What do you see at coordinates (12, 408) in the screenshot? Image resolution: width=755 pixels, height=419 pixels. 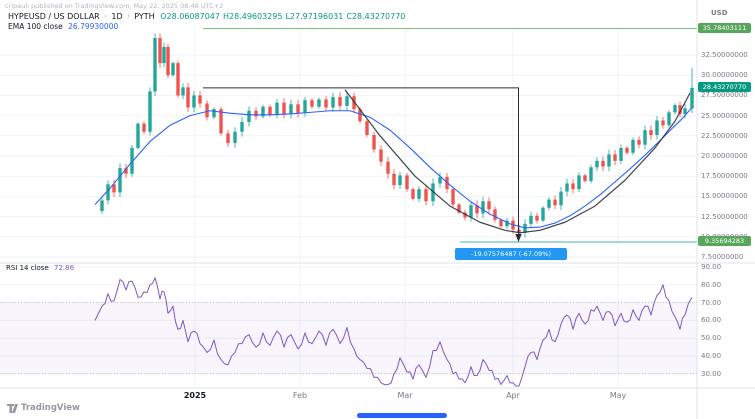 I see `tradingview-logo-icon` at bounding box center [12, 408].